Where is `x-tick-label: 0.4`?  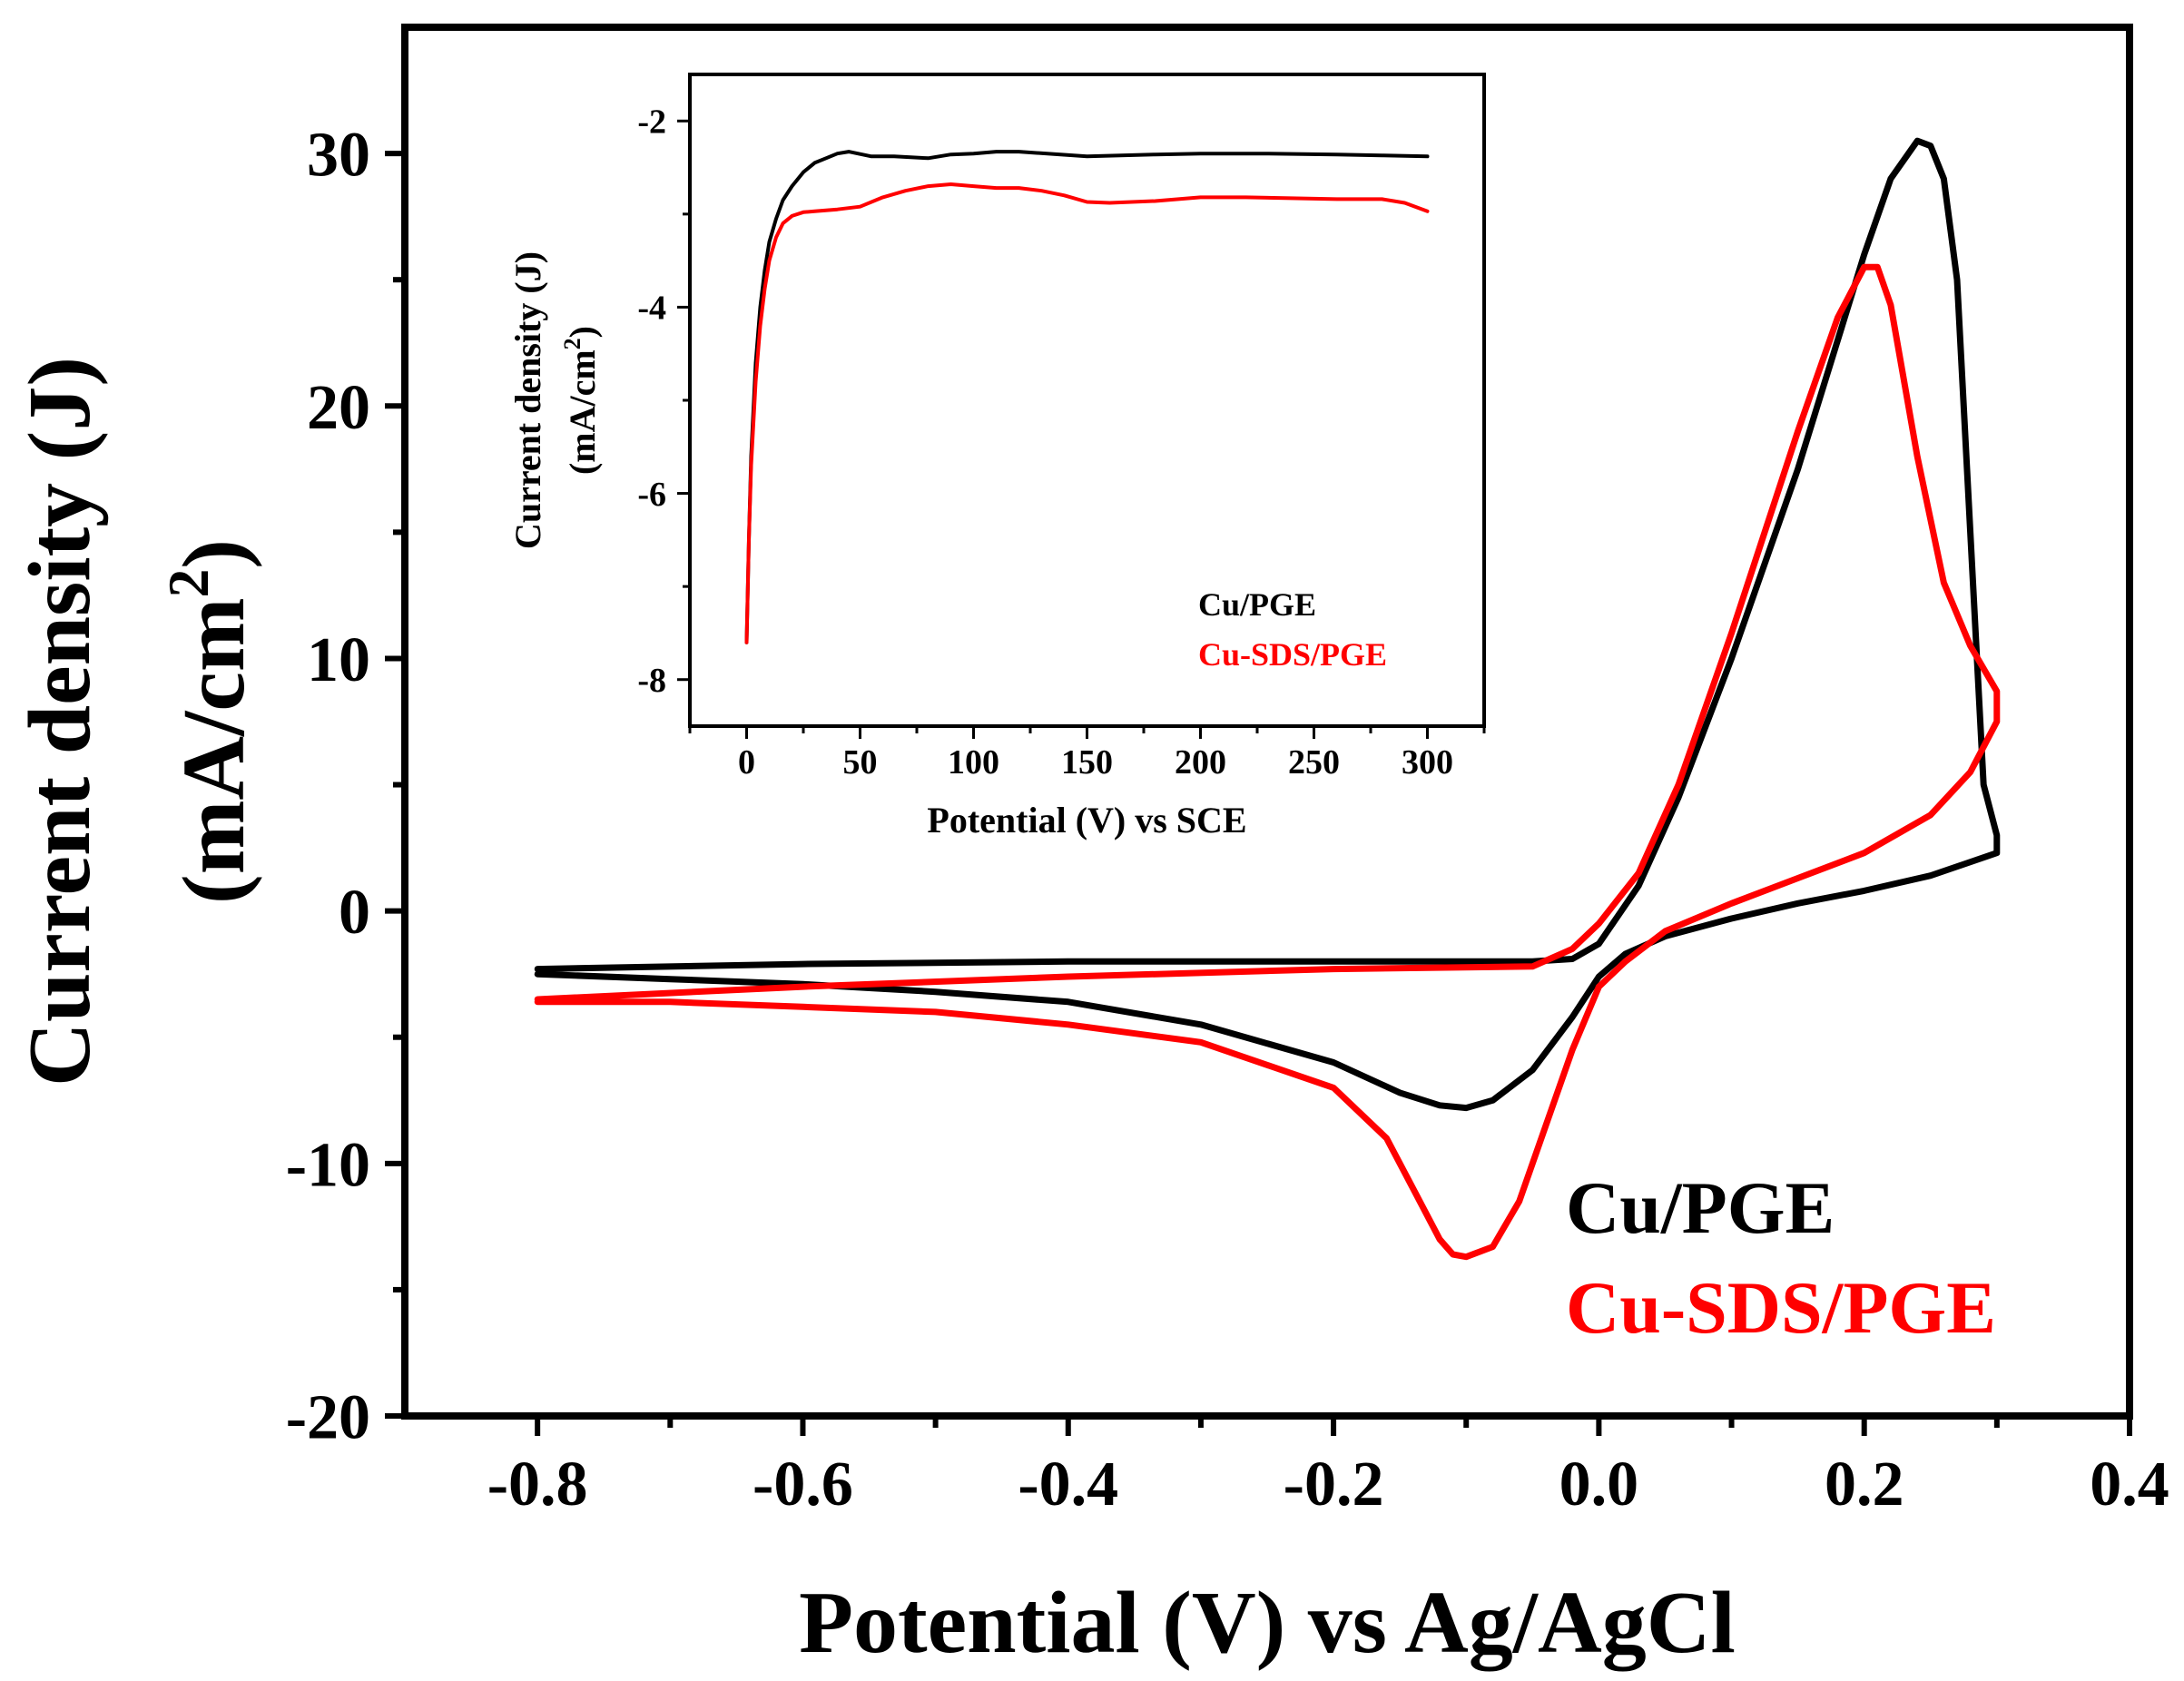
x-tick-label: 0.4 is located at coordinates (2129, 1485).